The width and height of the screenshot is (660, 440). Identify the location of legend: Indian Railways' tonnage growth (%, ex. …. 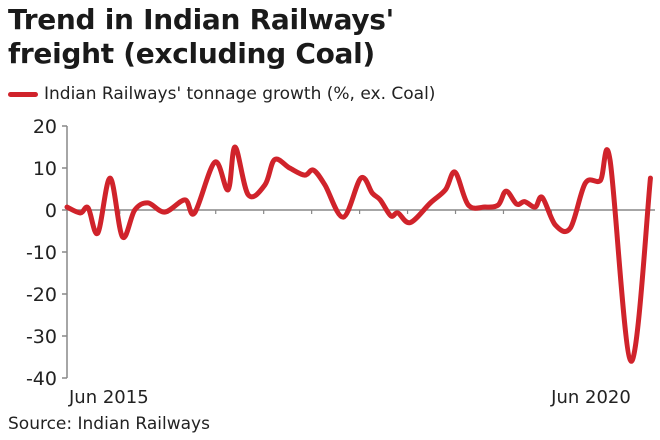
(221, 94).